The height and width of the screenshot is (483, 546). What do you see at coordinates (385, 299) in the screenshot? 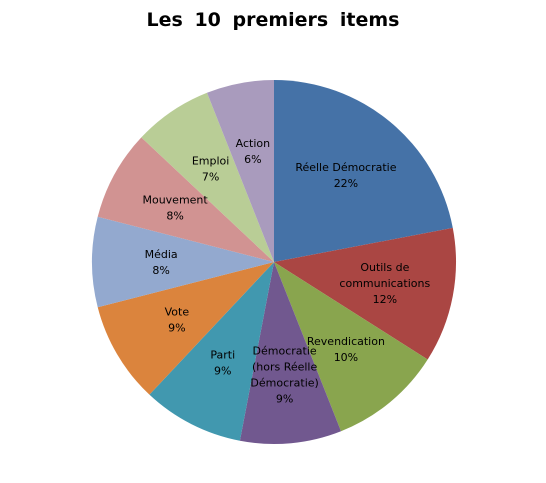
I see `slice-percent-label: 12%` at bounding box center [385, 299].